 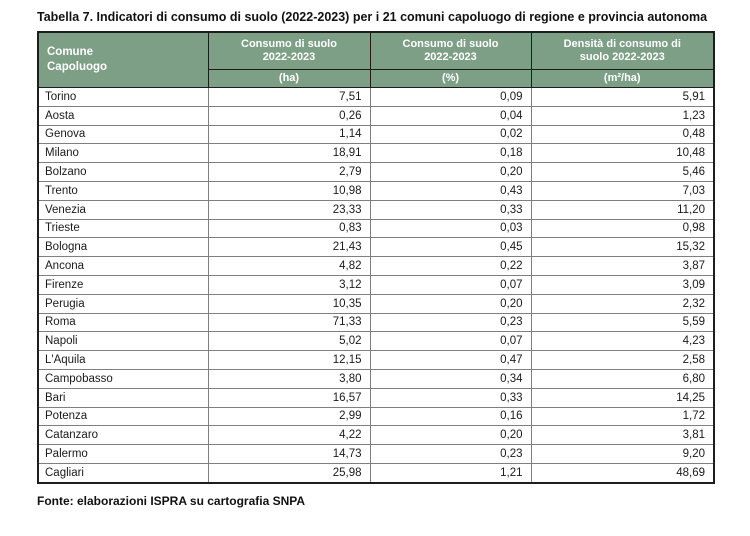 I want to click on table-row: Palermo 14,73 0,23 9,20, so click(x=376, y=454).